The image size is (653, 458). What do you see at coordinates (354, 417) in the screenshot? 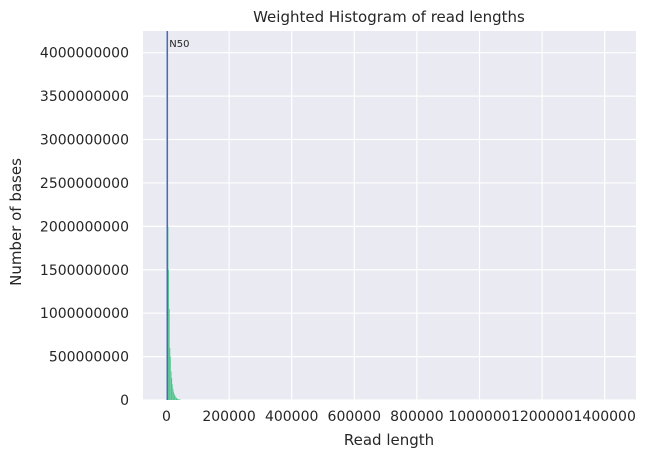
I see `x-tick-label: 600000` at bounding box center [354, 417].